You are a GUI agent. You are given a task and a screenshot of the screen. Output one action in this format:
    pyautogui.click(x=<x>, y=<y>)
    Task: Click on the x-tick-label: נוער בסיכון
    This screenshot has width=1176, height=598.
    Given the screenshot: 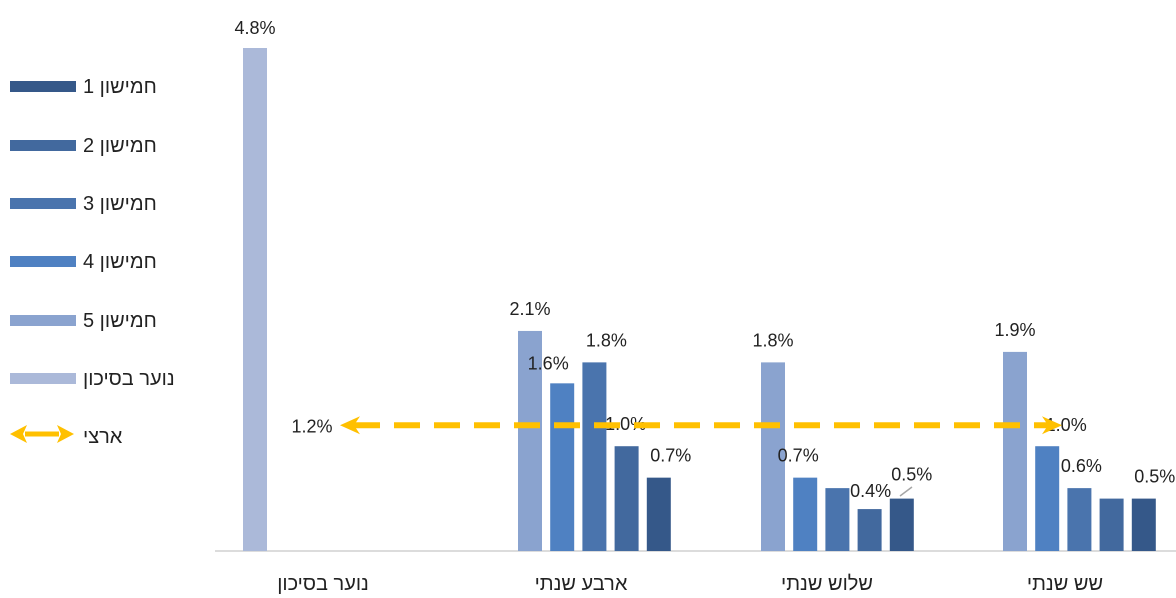 What is the action you would take?
    pyautogui.click(x=323, y=584)
    